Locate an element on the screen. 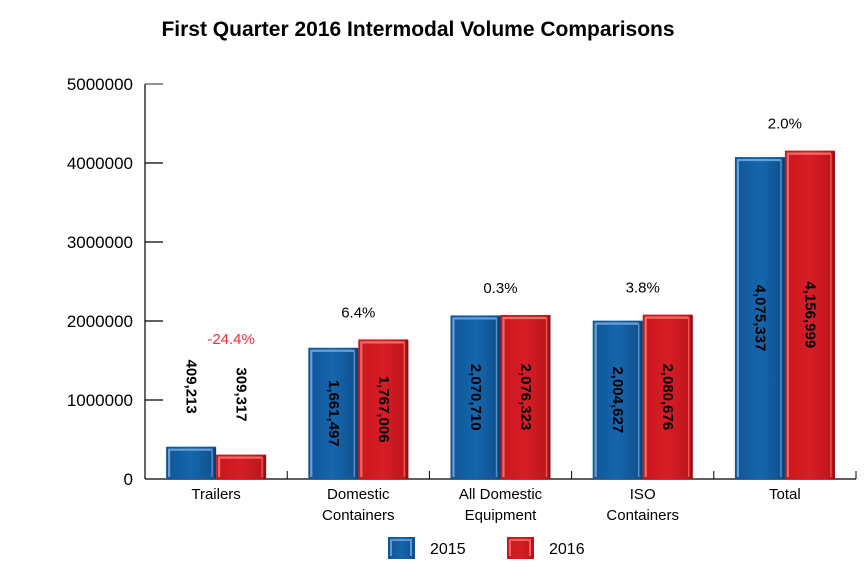  change-percent-label: 6.4% is located at coordinates (358, 312).